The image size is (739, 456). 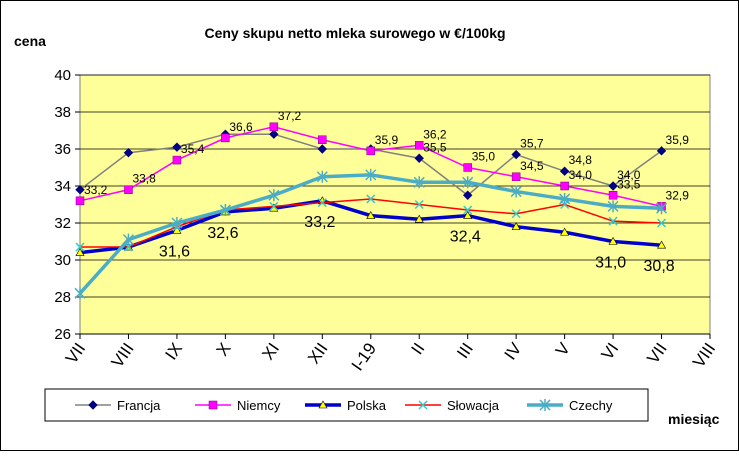 I want to click on y-axis-label: cena, so click(x=30, y=41).